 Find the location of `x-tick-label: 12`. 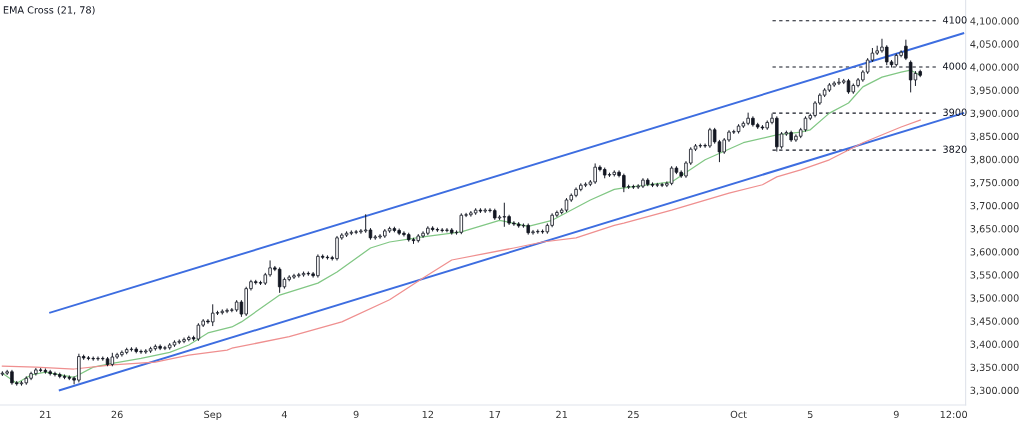

x-tick-label: 12 is located at coordinates (428, 414).